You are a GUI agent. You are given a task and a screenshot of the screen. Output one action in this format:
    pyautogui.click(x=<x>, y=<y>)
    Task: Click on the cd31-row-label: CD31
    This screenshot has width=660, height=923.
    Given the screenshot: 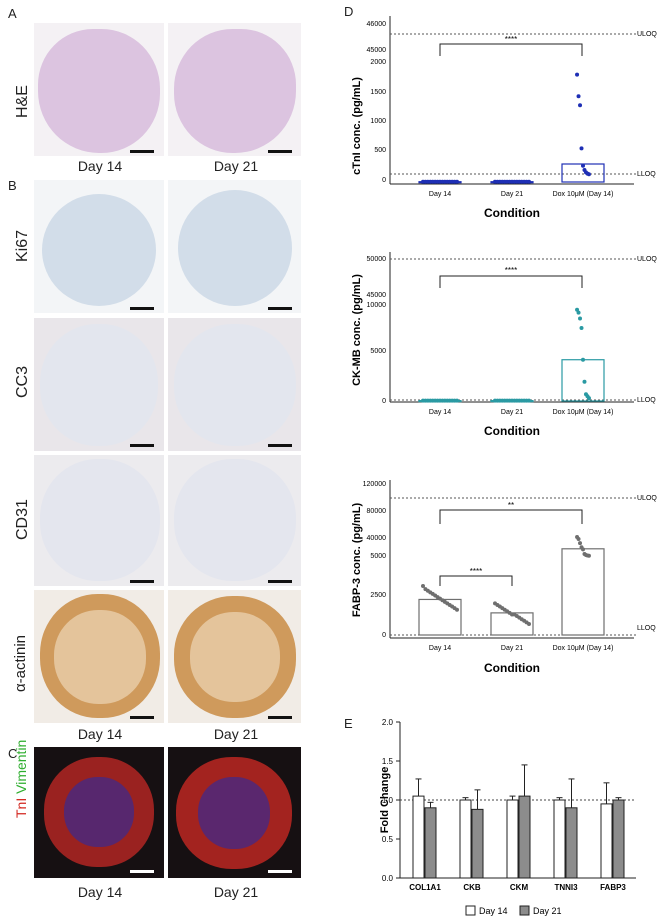 What is the action you would take?
    pyautogui.click(x=22, y=519)
    